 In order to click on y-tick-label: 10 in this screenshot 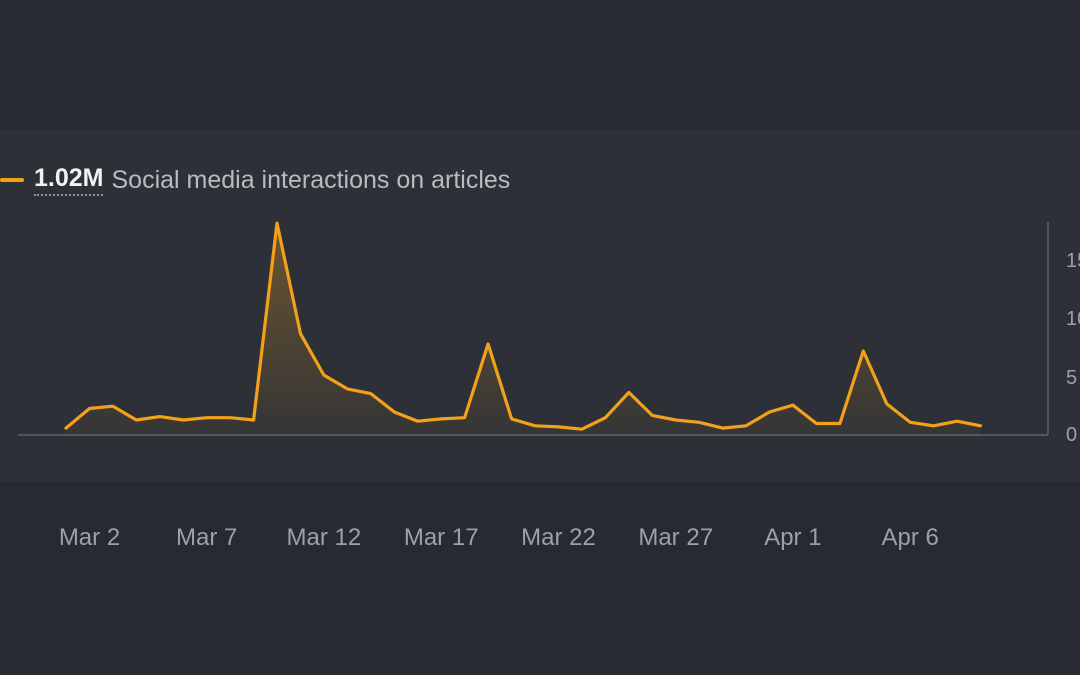, I will do `click(1073, 319)`.